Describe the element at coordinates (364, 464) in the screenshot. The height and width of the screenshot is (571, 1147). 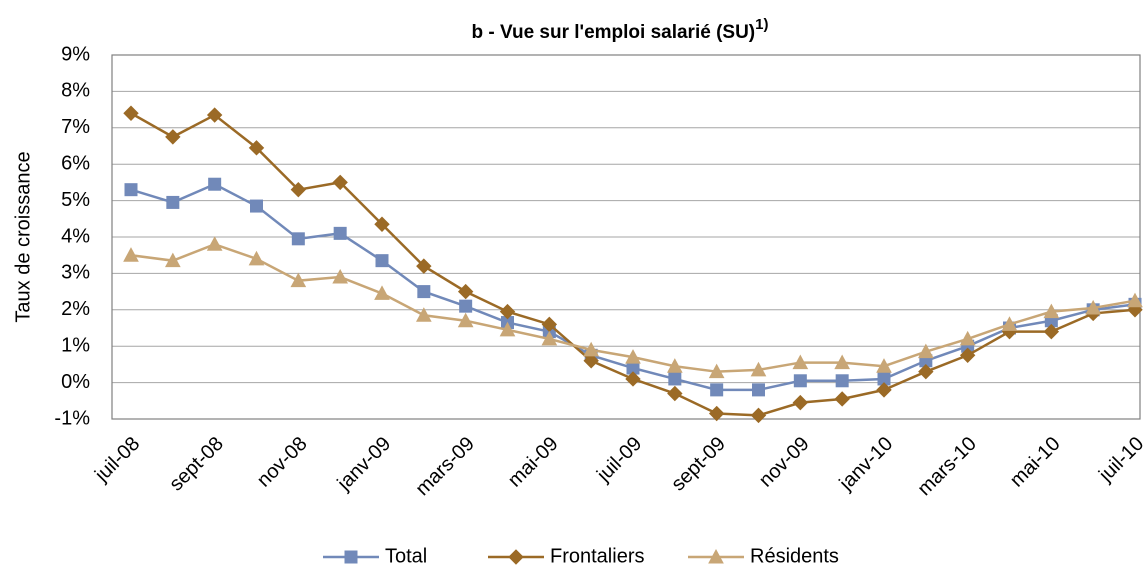
I see `x-tick-label: janv-09` at that location.